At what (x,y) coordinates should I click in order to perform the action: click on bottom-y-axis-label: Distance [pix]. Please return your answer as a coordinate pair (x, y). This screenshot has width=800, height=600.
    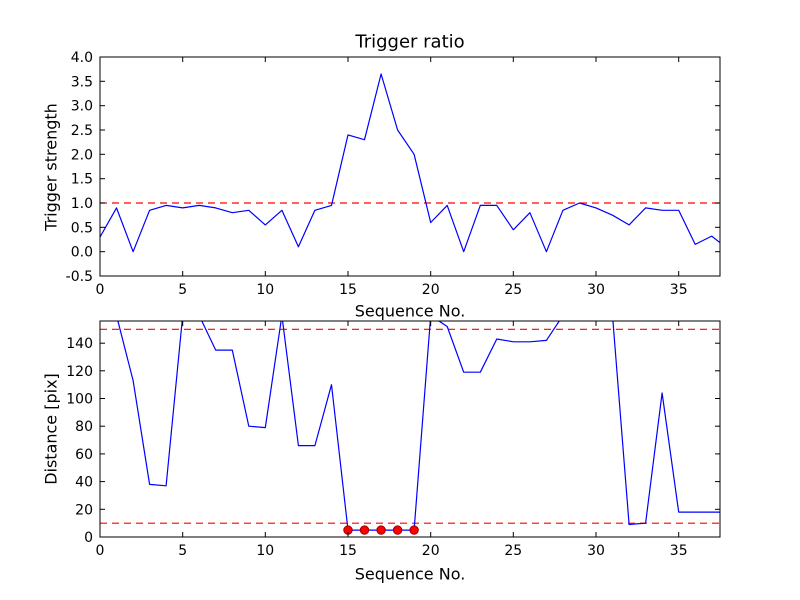
    Looking at the image, I should click on (51, 429).